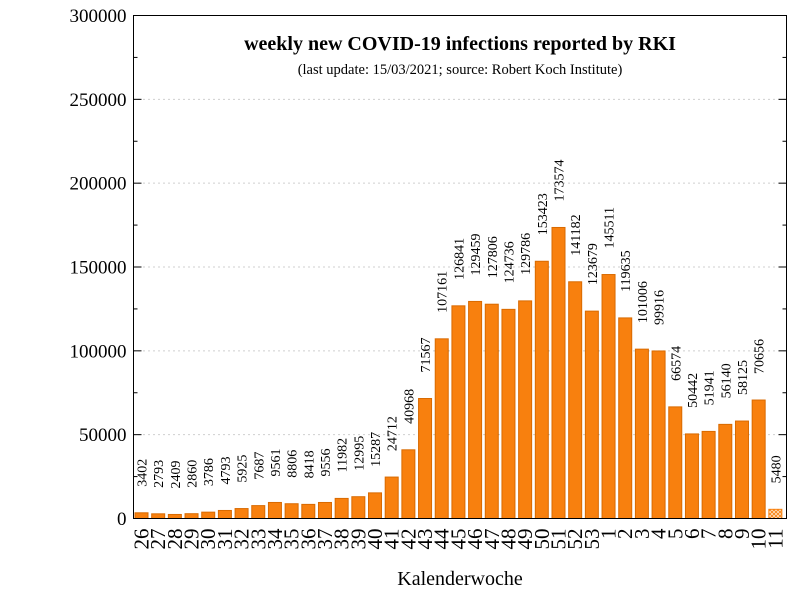 The width and height of the screenshot is (800, 600). I want to click on x-tick-label-week-26: 26, so click(142, 539).